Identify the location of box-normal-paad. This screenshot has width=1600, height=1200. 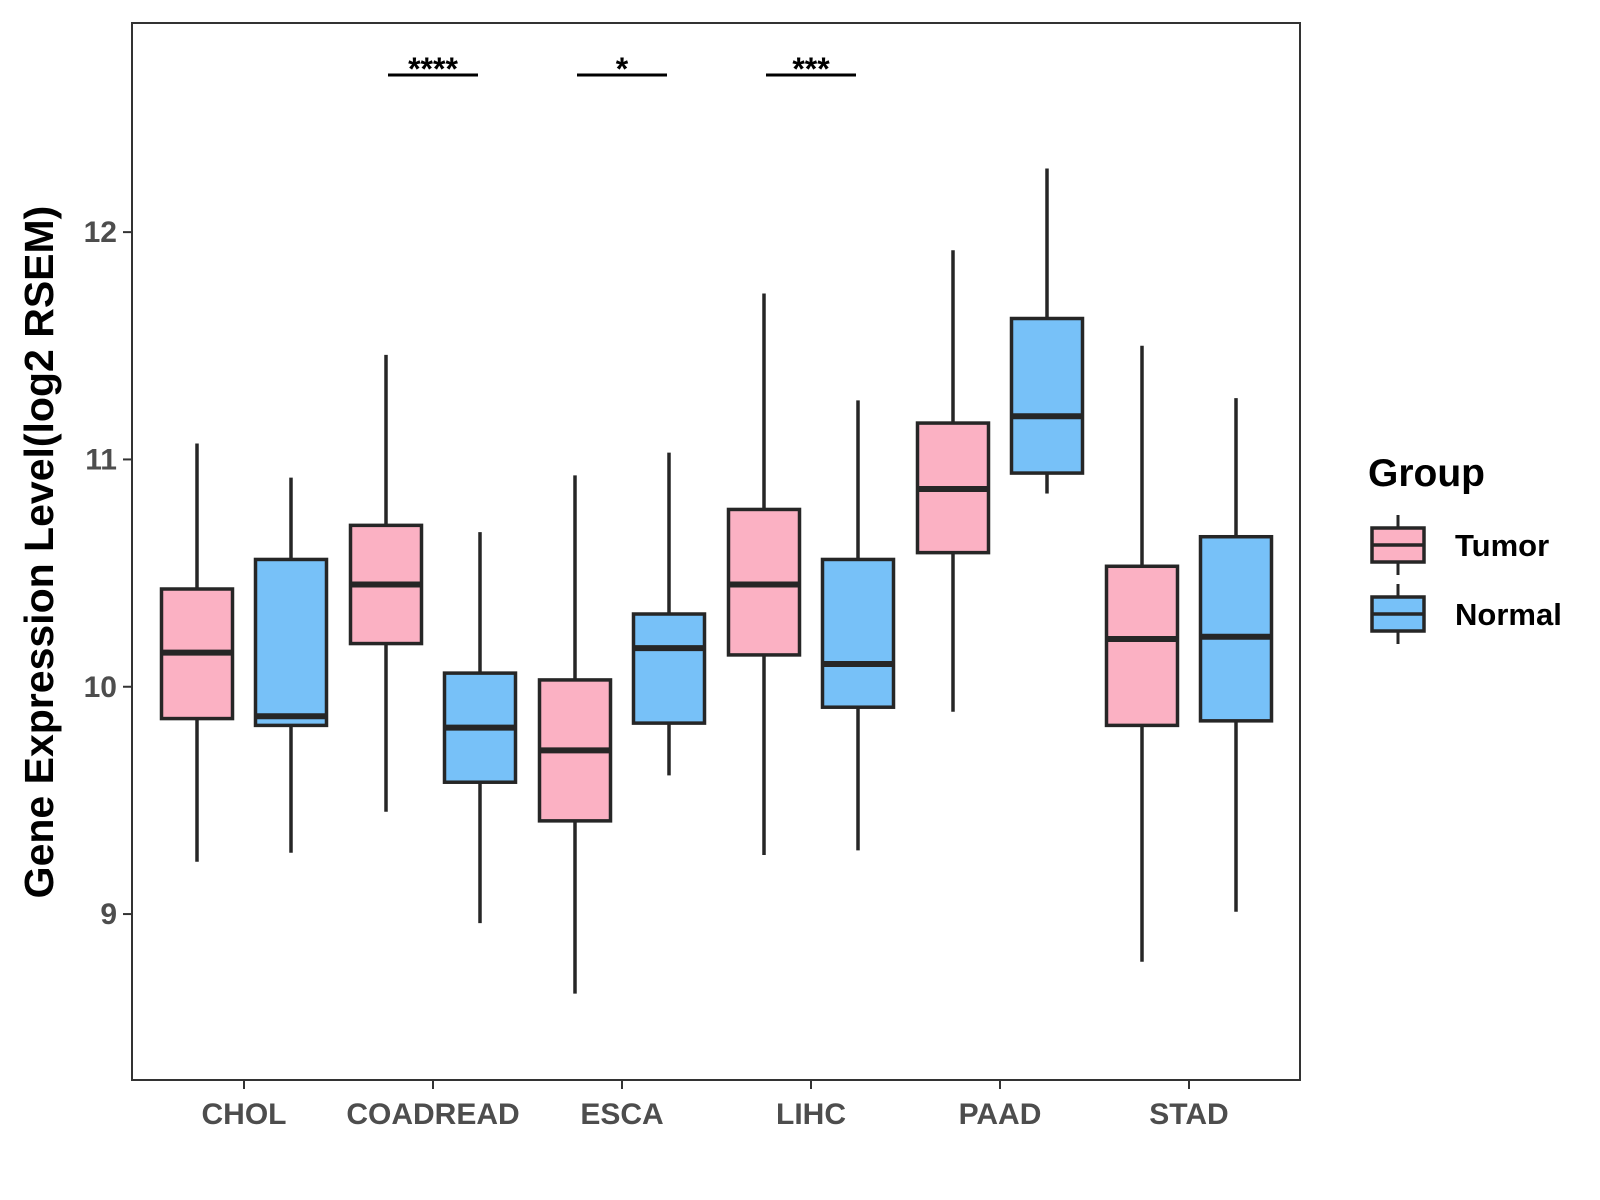
(1047, 331).